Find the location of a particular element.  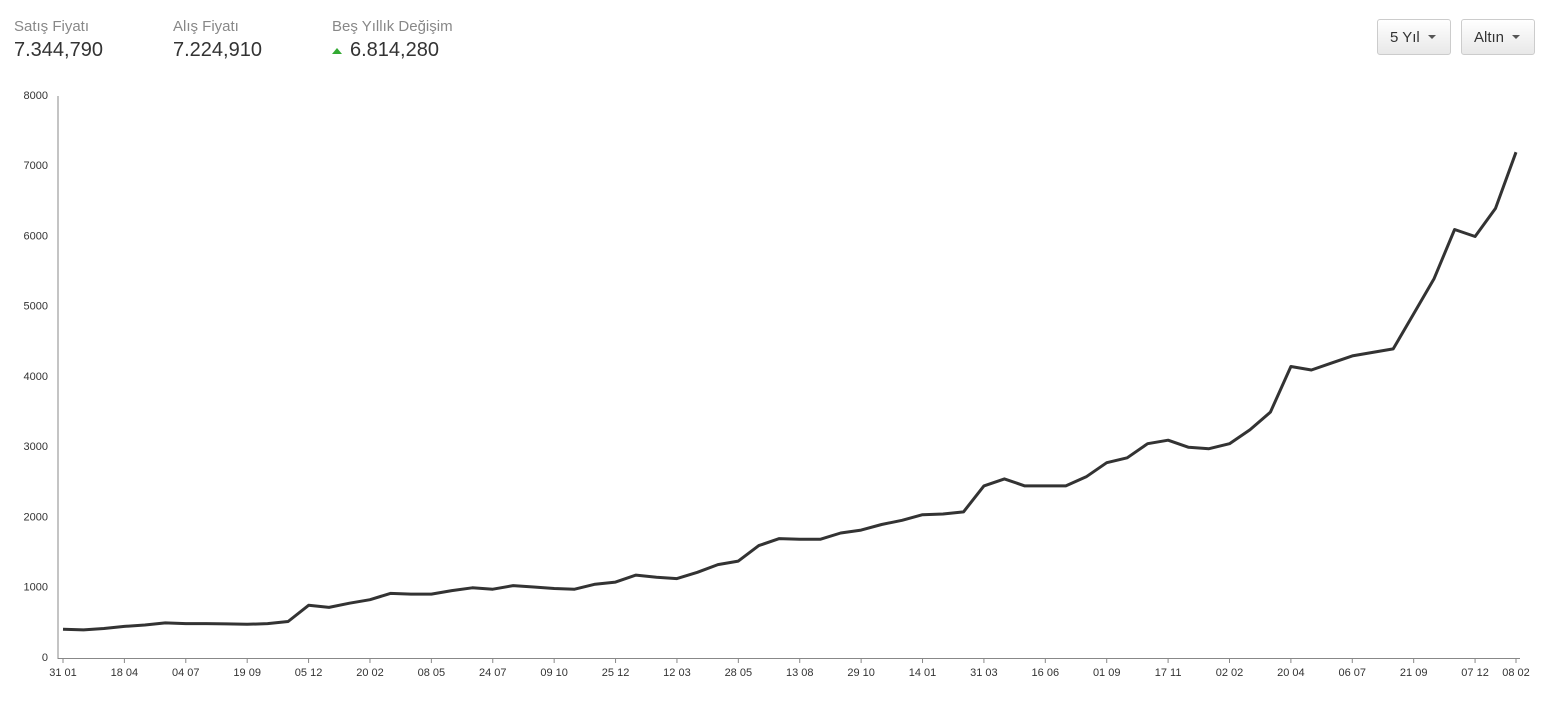

stat-value: 6.814,280 is located at coordinates (392, 50).